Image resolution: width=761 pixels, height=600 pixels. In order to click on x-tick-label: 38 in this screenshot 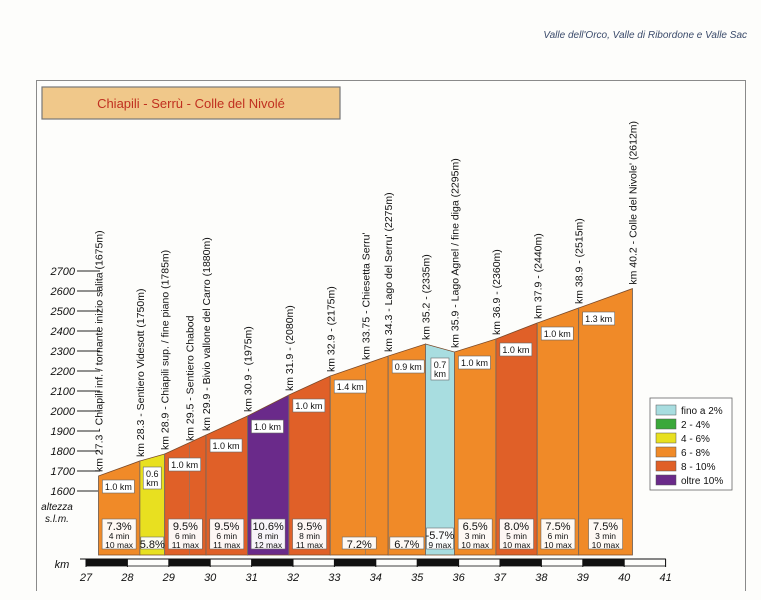, I will do `click(541, 578)`.